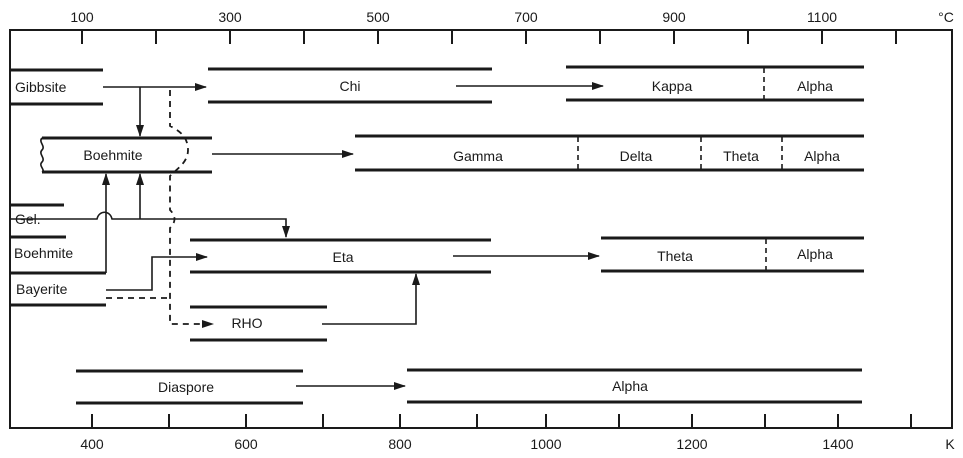 The height and width of the screenshot is (458, 963). Describe the element at coordinates (112, 155) in the screenshot. I see `phase-label-boehmite-1: Boehmite` at that location.